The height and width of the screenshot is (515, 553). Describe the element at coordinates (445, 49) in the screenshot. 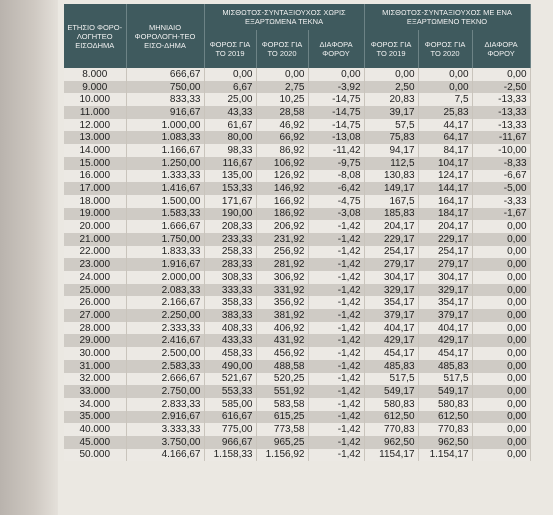

I see `sub-header: ΦΟΡΟΣ ΓΙΑ ΤΟ 2020` at that location.